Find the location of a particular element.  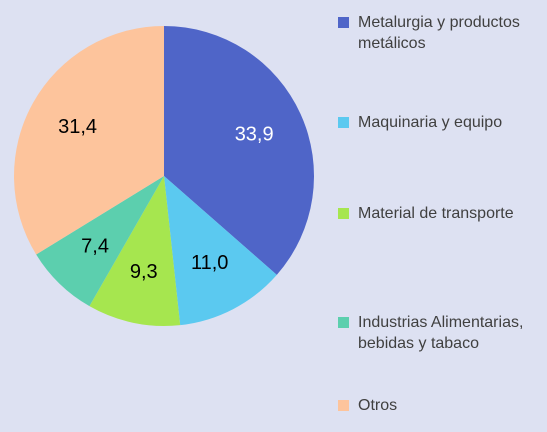

legend-item: Maquinaria y equipo is located at coordinates (440, 122).